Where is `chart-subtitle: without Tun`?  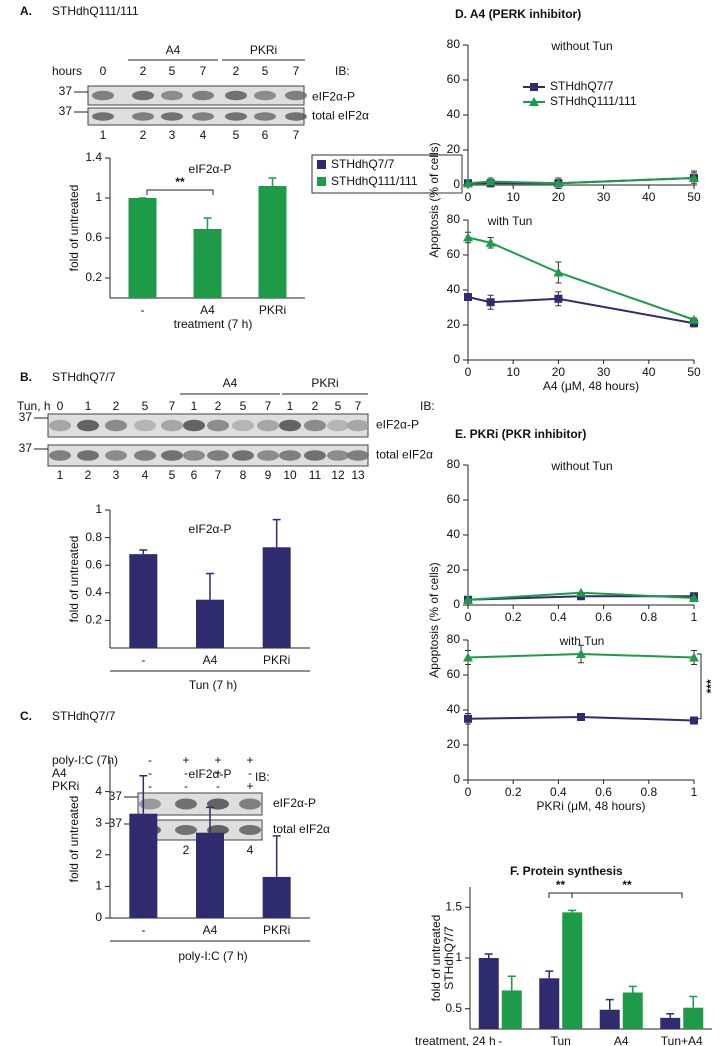 chart-subtitle: without Tun is located at coordinates (581, 466).